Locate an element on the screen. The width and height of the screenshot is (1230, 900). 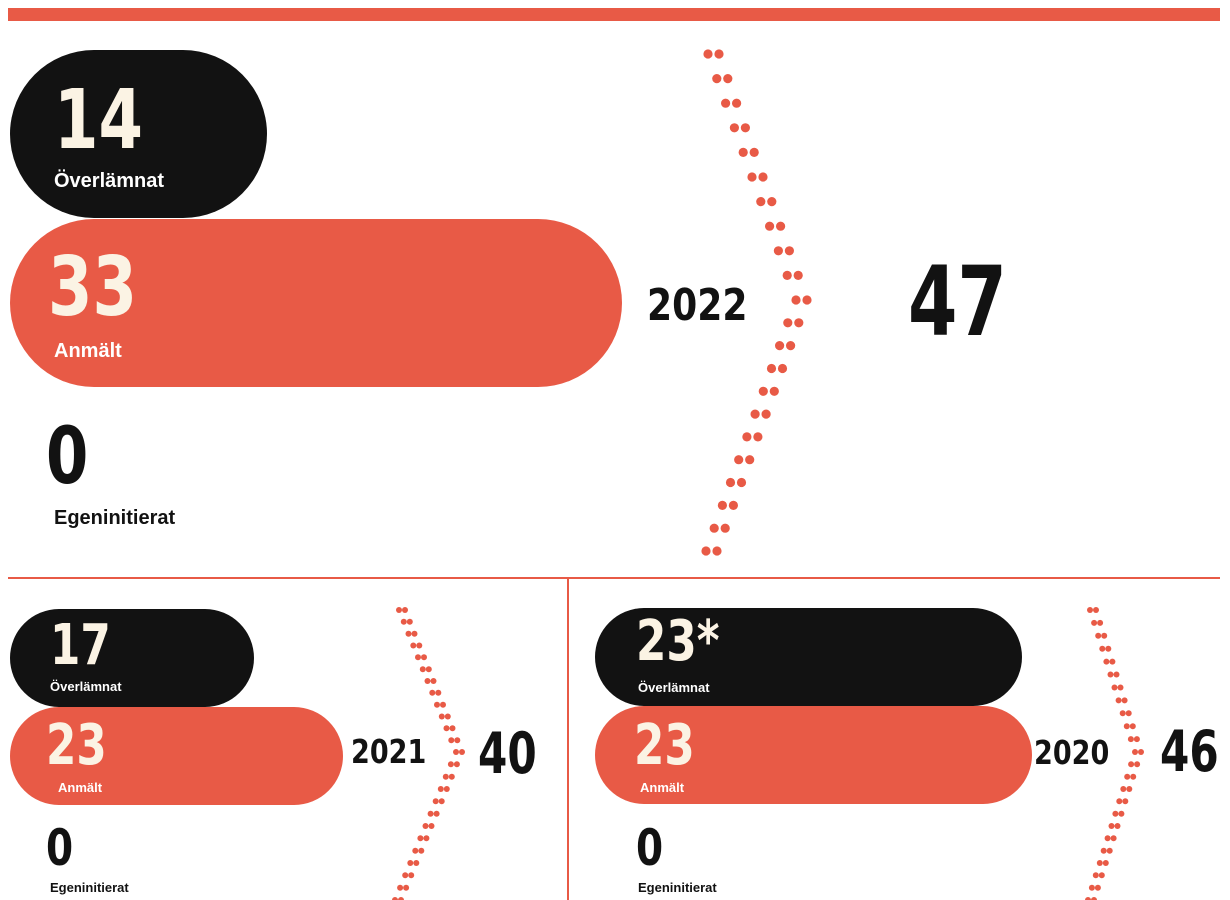
label-overlamnat: Överlämnat is located at coordinates (109, 181).